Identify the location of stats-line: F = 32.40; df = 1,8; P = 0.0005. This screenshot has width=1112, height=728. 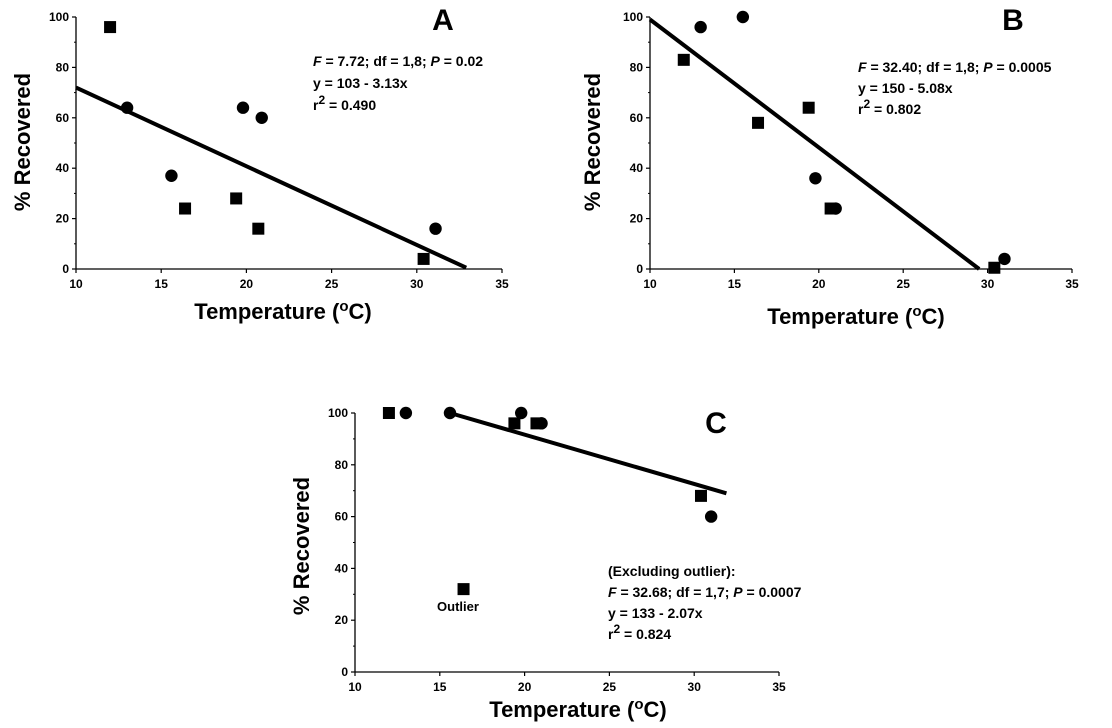
(955, 67).